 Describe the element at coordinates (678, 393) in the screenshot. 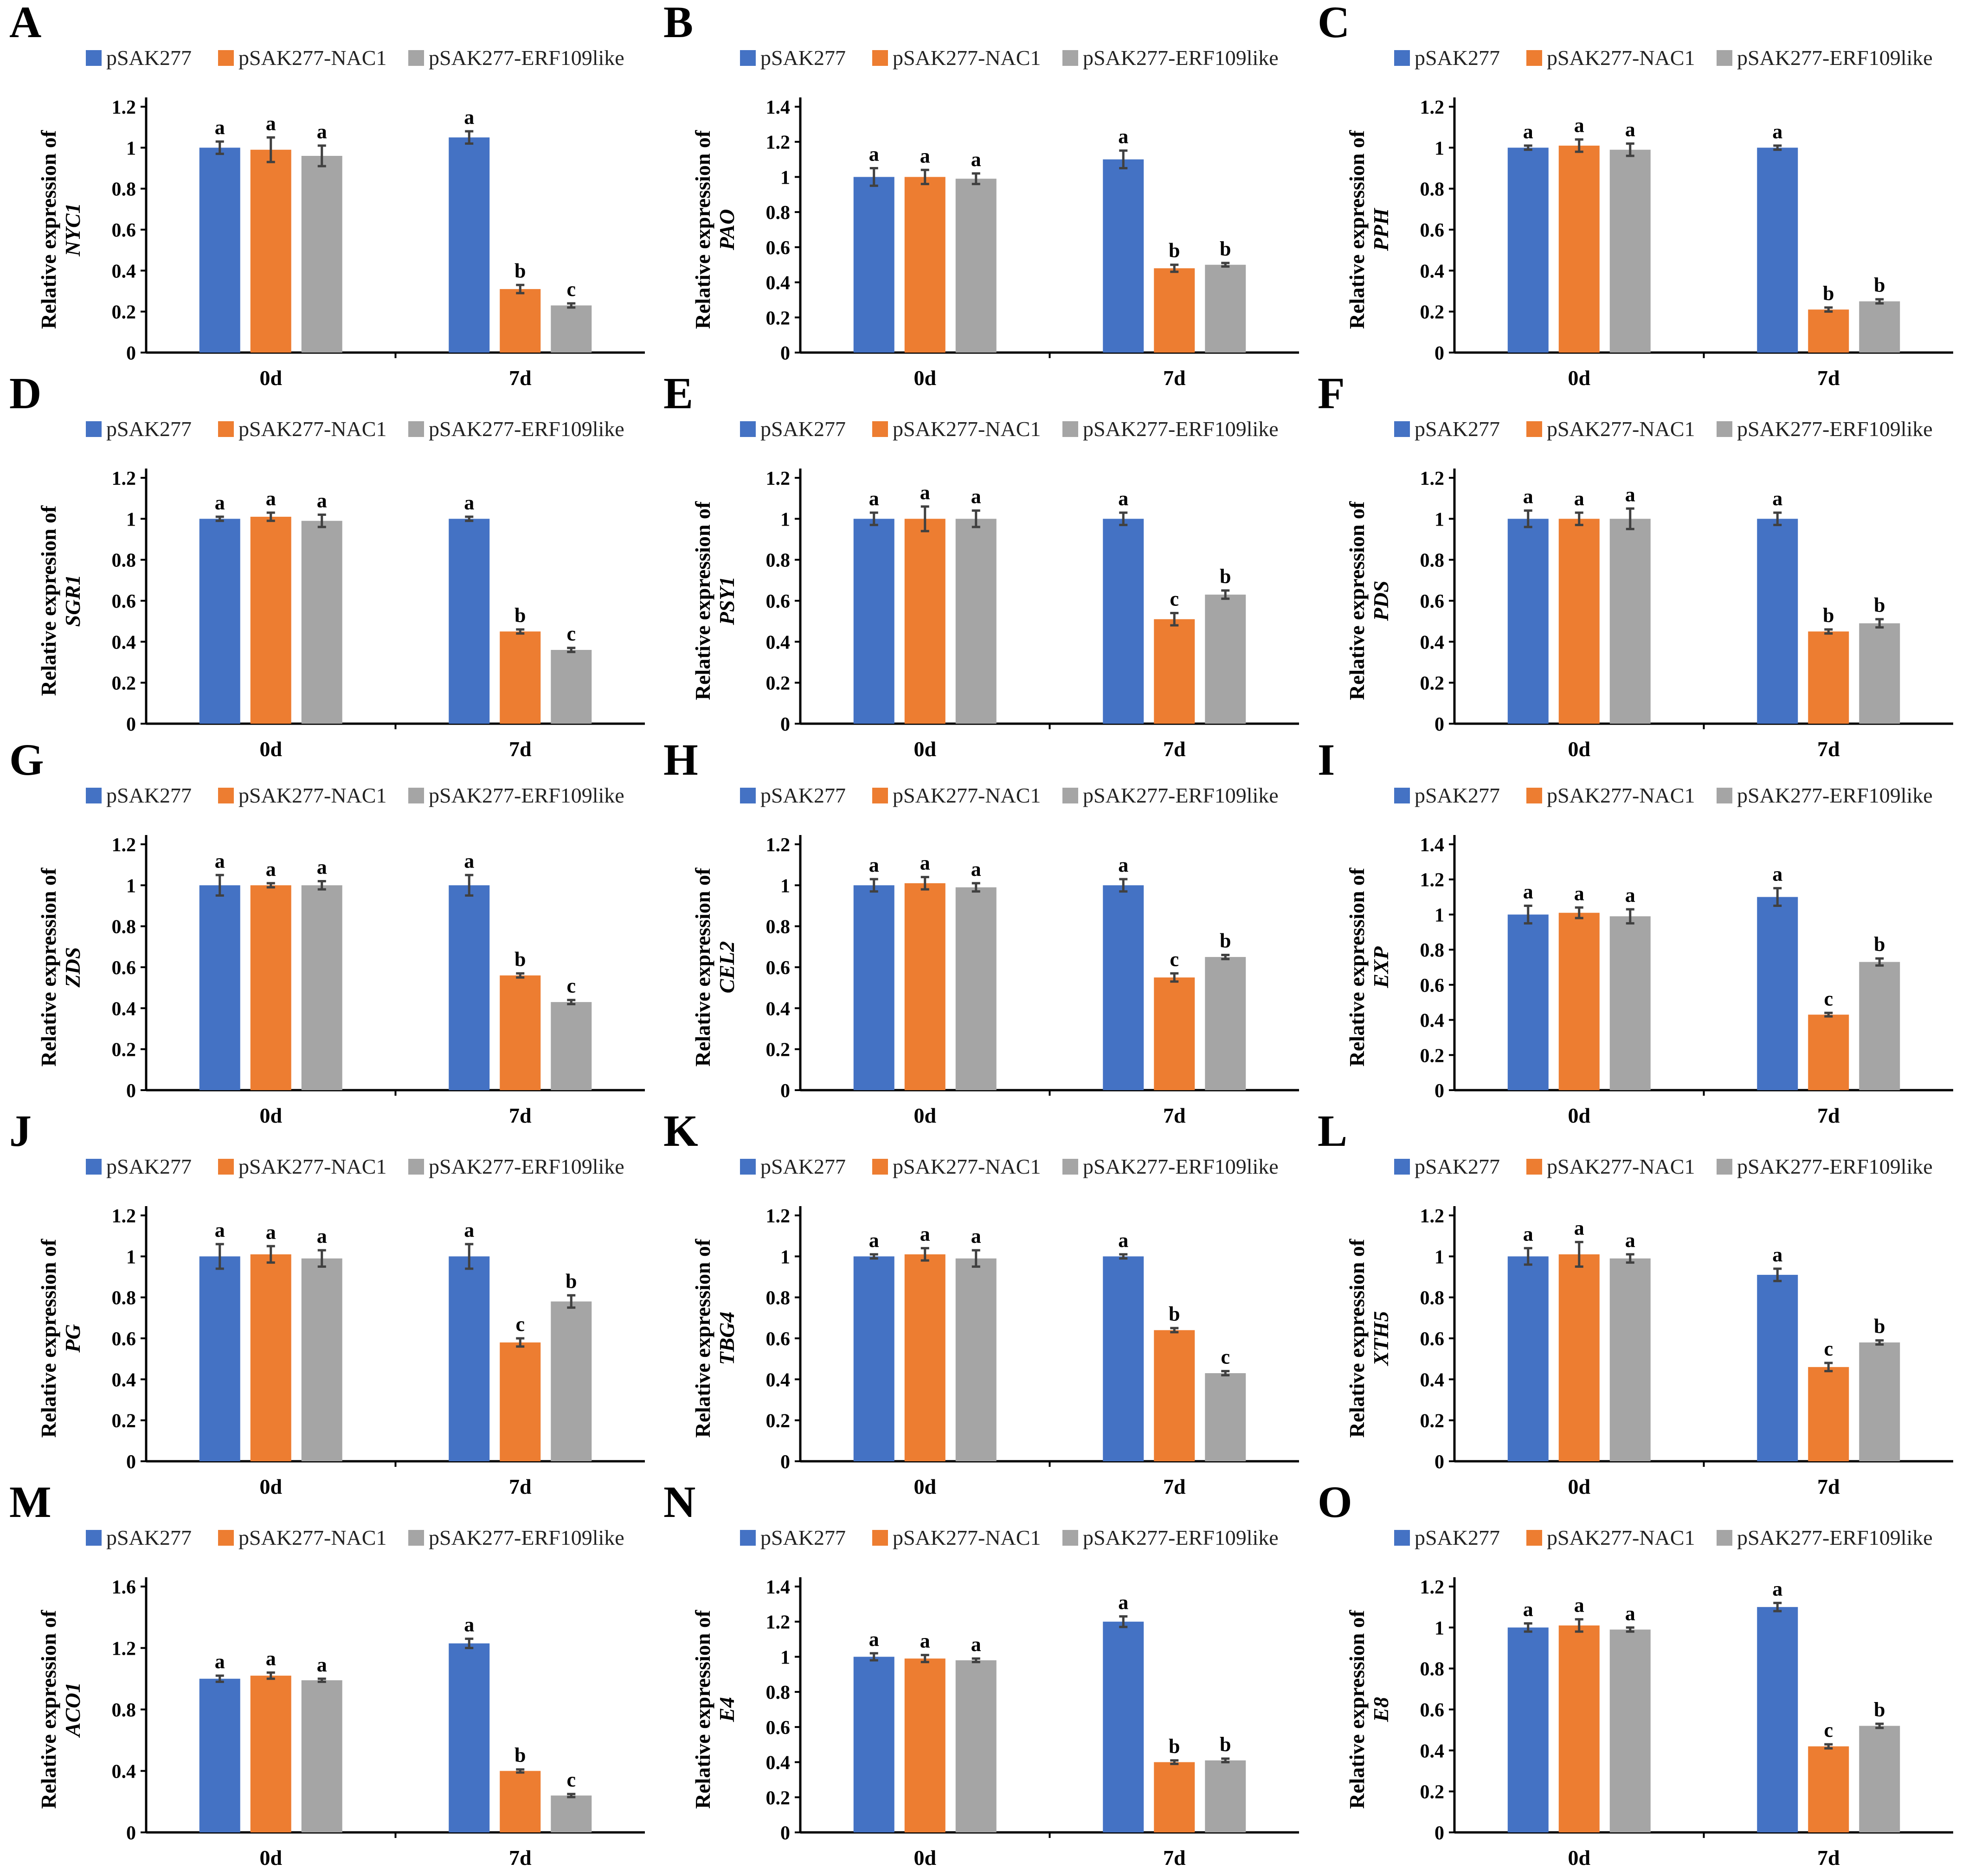

I see `panel-letter: E` at that location.